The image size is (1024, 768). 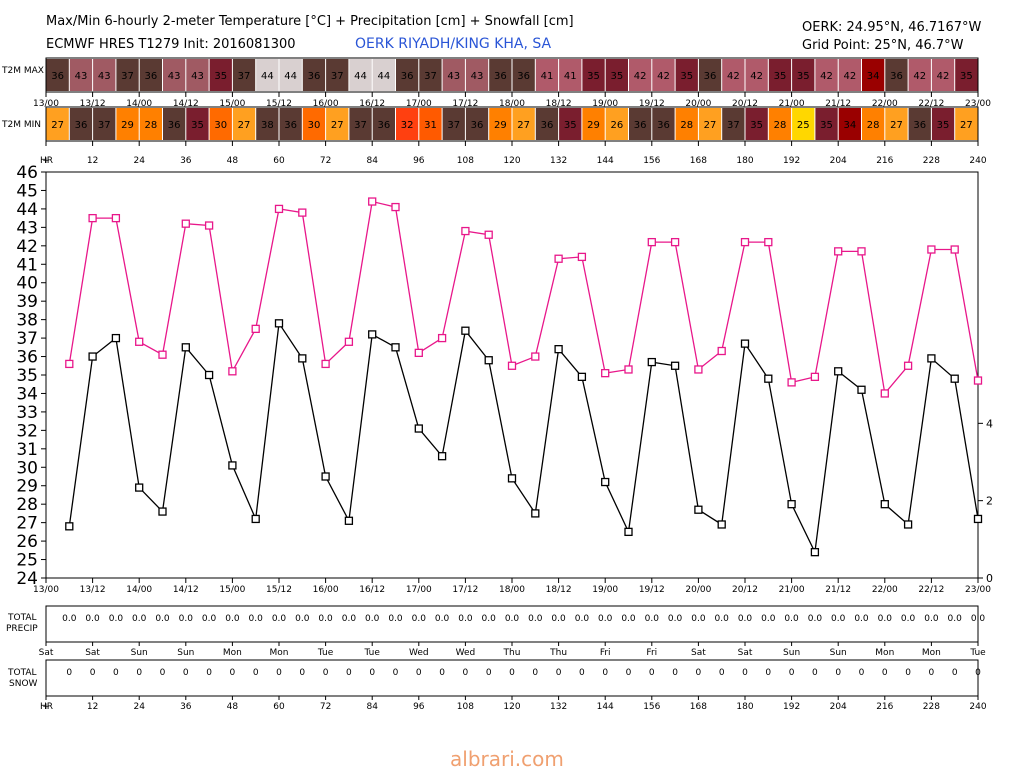 I want to click on hr-tick-label-bottom: 180, so click(x=744, y=707).